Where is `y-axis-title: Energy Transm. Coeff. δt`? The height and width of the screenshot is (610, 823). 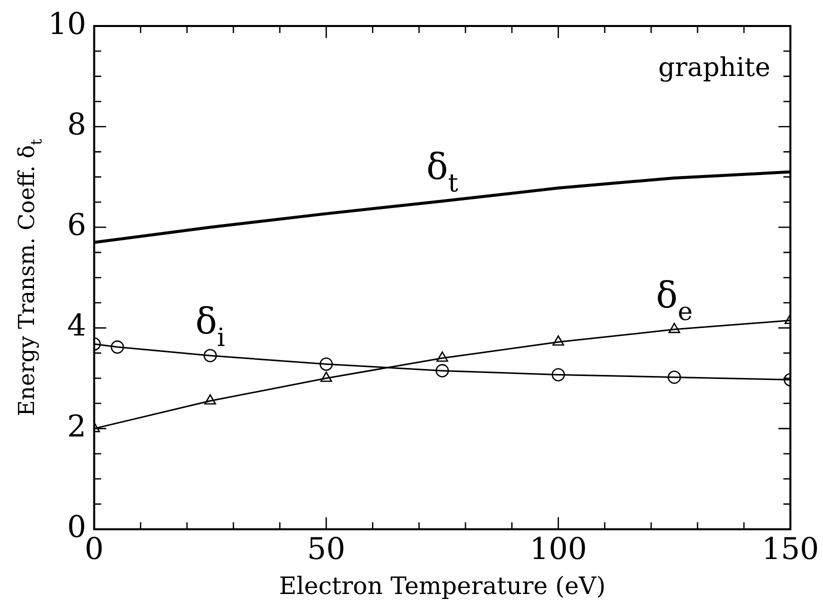 y-axis-title: Energy Transm. Coeff. δt is located at coordinates (30, 277).